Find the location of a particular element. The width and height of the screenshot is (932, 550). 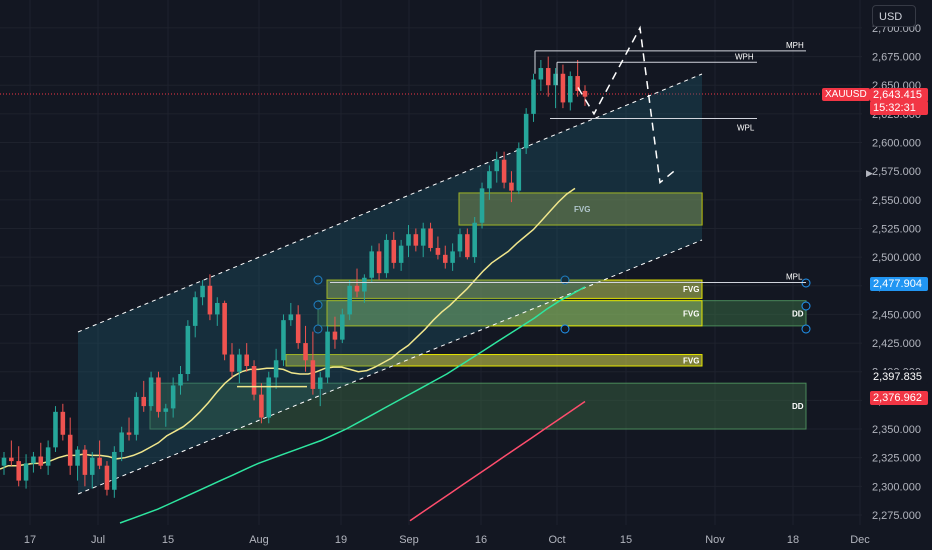

y-tick-label: 2,525.000 is located at coordinates (896, 229).